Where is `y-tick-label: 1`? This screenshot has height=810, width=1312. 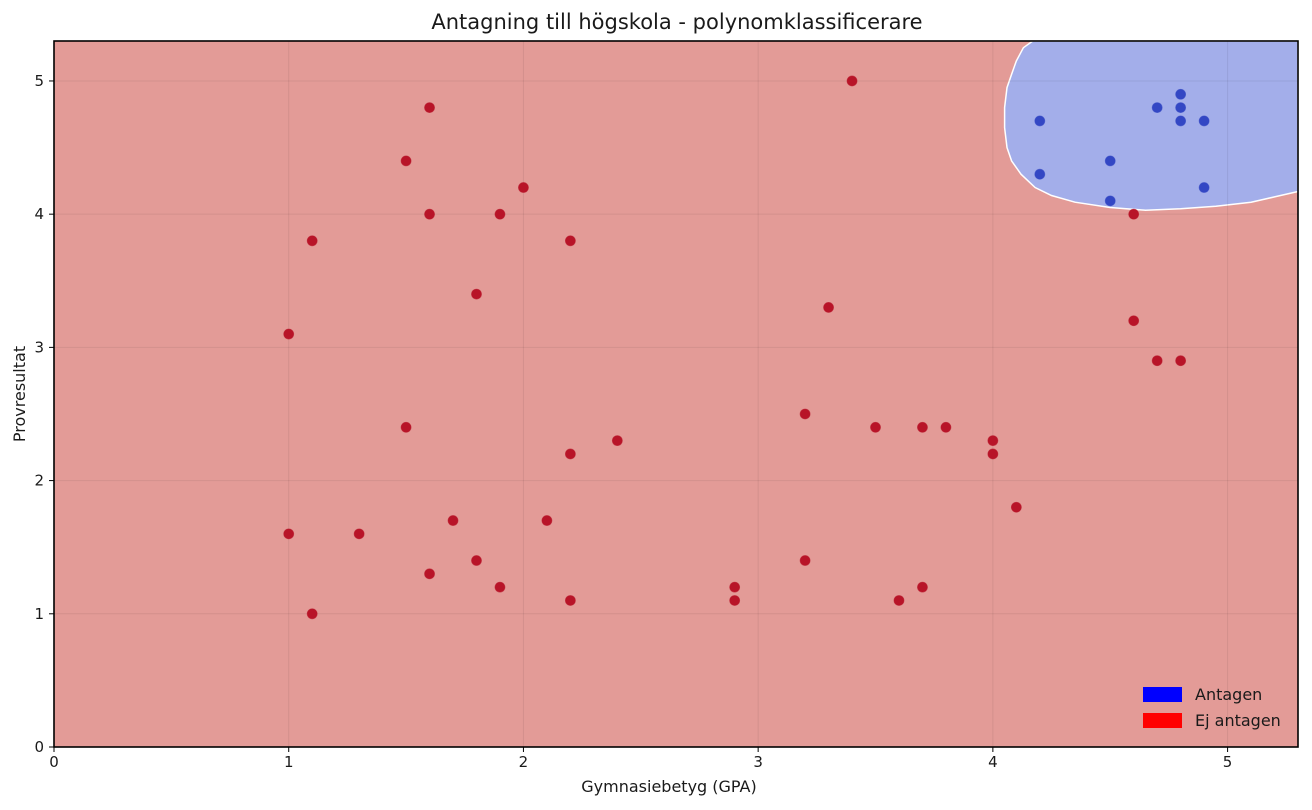 y-tick-label: 1 is located at coordinates (39, 614).